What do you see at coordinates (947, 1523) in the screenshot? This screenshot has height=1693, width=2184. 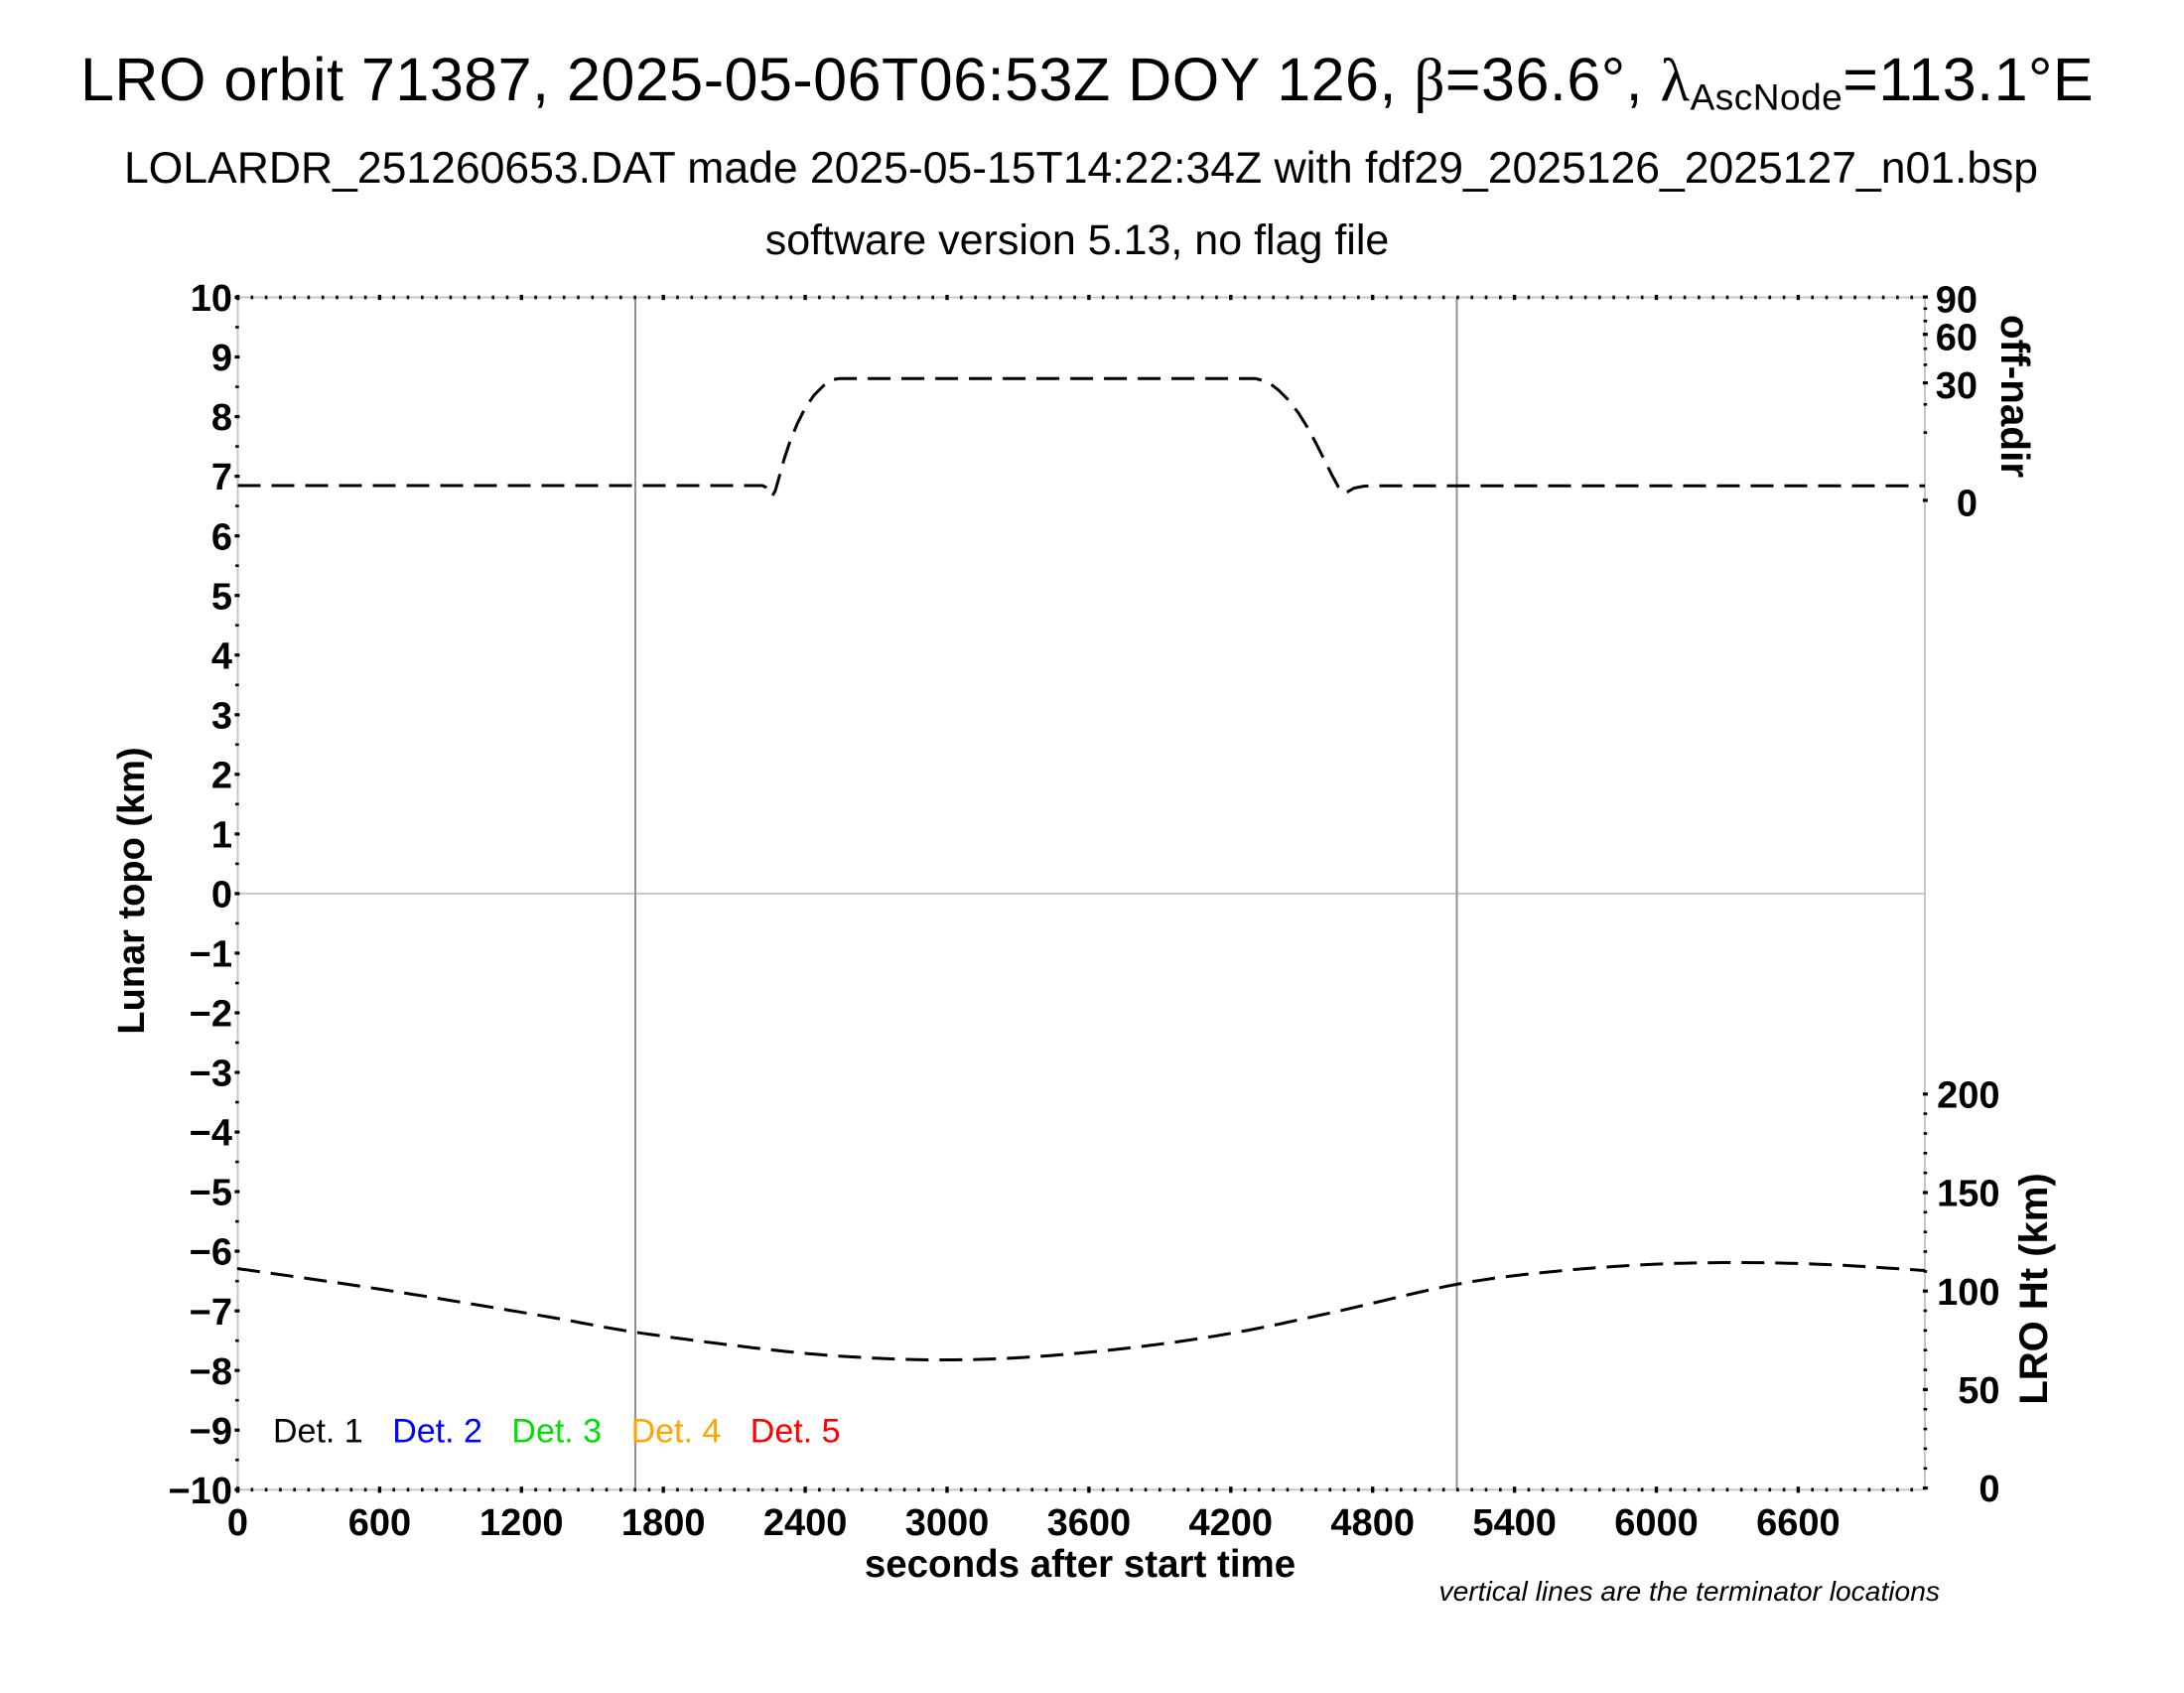 I see `svg-text: 3000` at bounding box center [947, 1523].